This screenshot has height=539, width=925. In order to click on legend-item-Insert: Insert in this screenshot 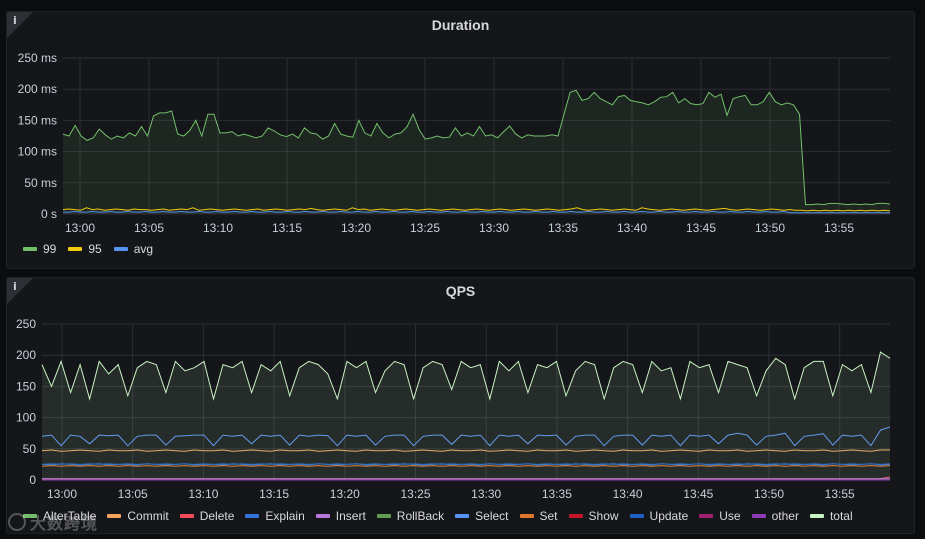, I will do `click(340, 516)`.